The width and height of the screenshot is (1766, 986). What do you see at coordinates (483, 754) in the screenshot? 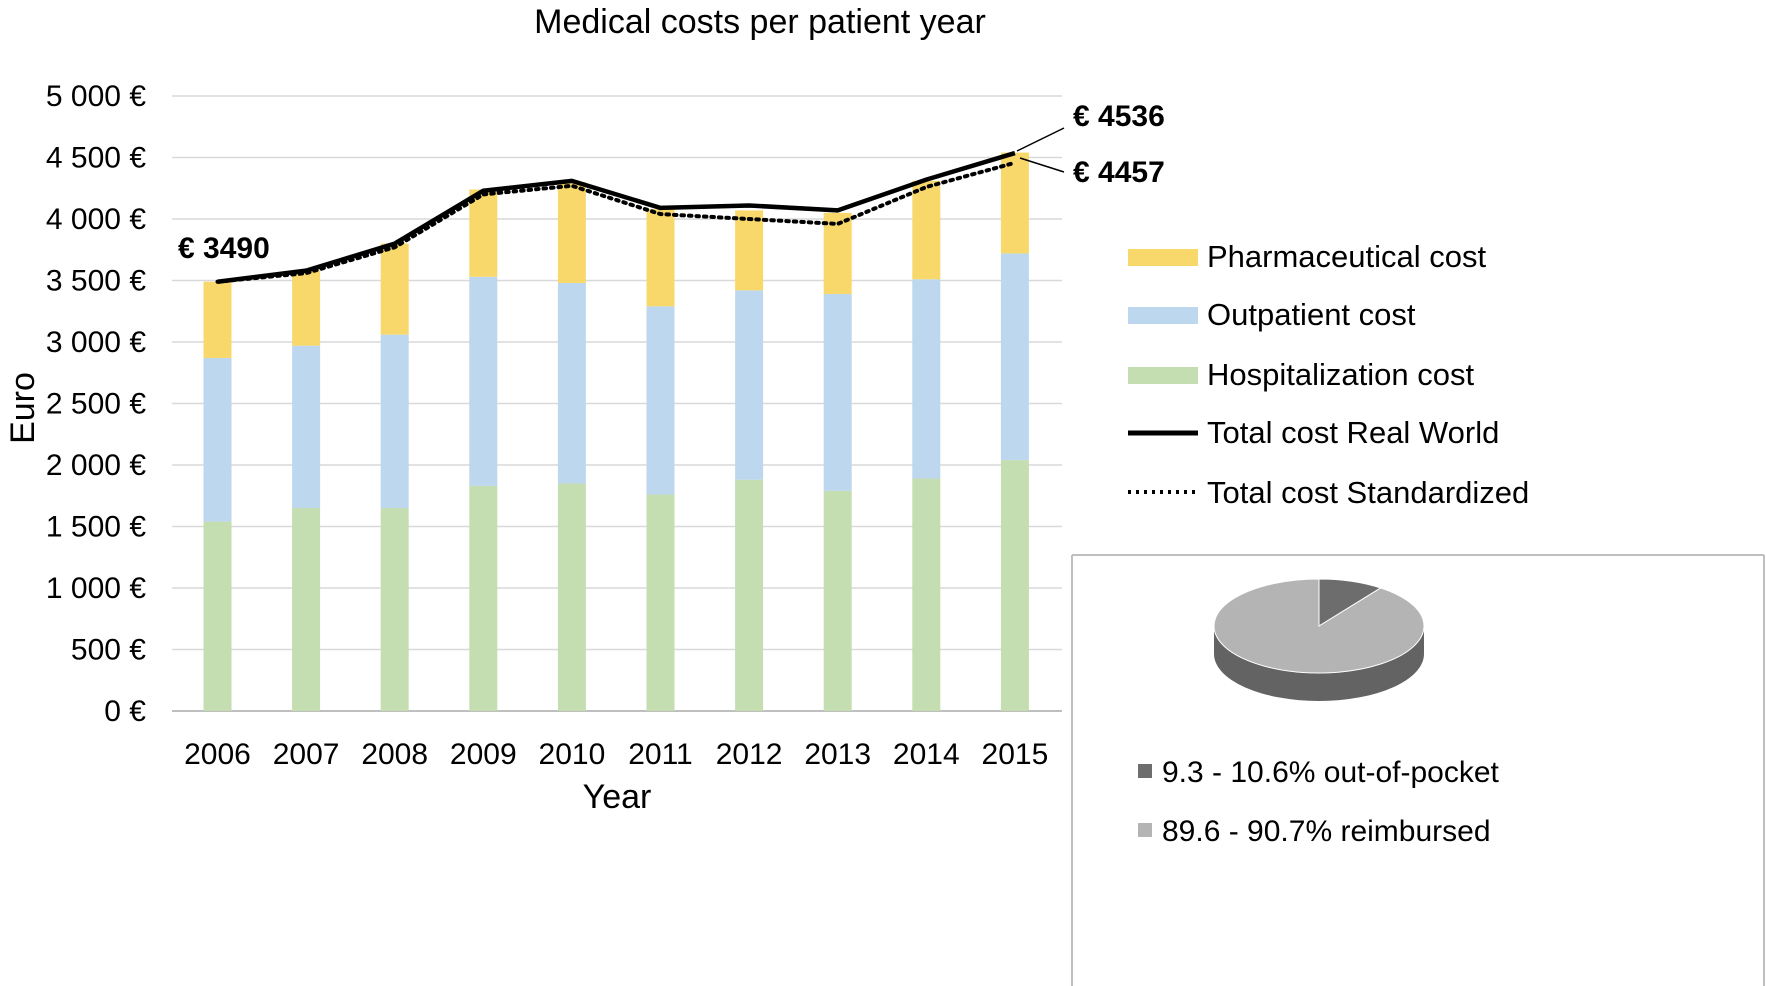
I see `x-tick-label: 2009` at bounding box center [483, 754].